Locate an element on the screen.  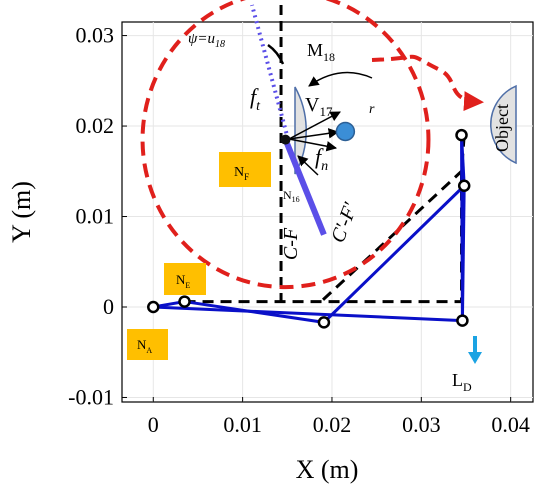
na-label-box is located at coordinates (147, 344).